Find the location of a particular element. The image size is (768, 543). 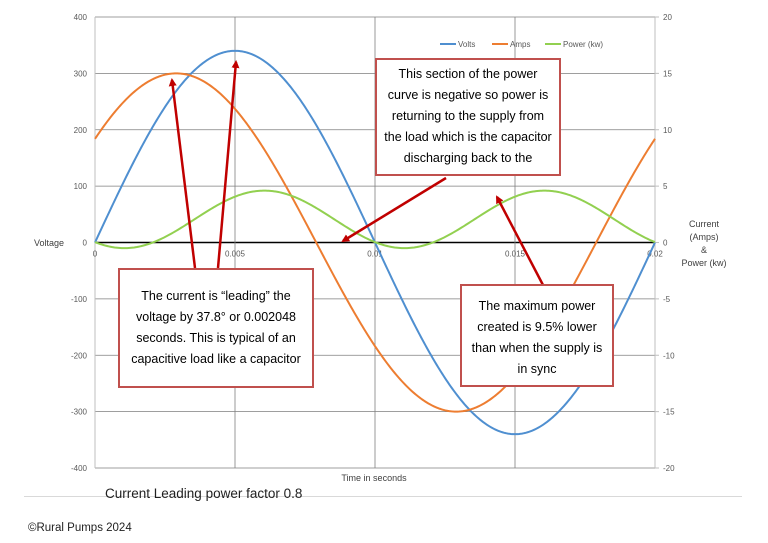

left-tick-label: 300 is located at coordinates (81, 73).